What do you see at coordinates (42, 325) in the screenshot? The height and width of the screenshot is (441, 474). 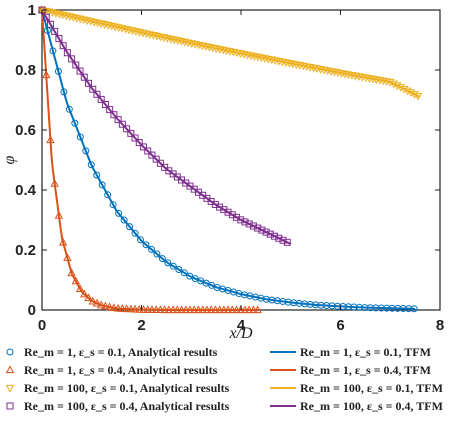 I see `x-tick-label: 0` at bounding box center [42, 325].